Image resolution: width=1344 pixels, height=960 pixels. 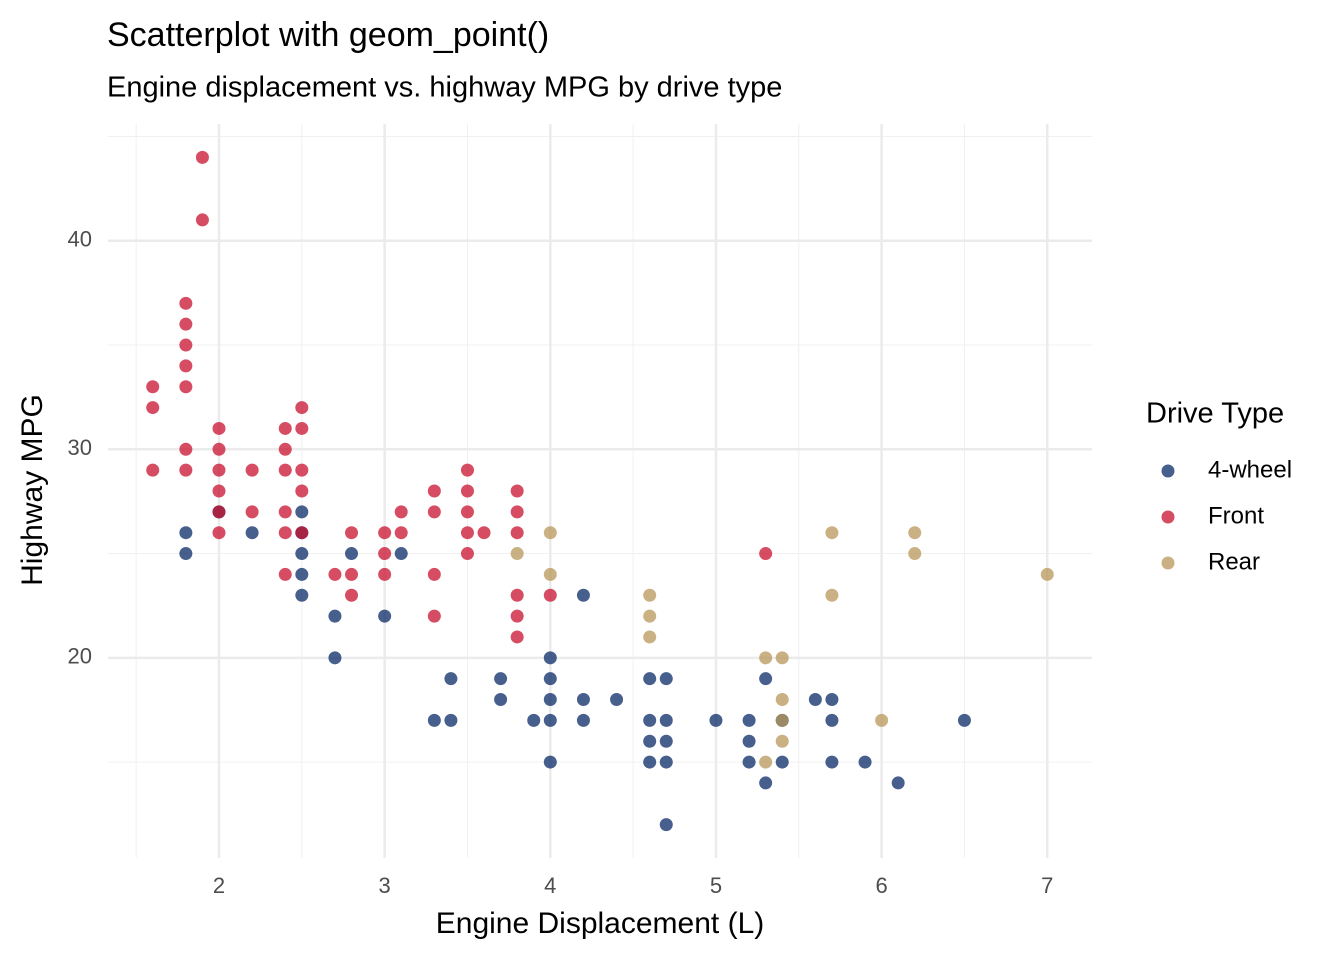 What do you see at coordinates (1168, 517) in the screenshot?
I see `legend-marker` at bounding box center [1168, 517].